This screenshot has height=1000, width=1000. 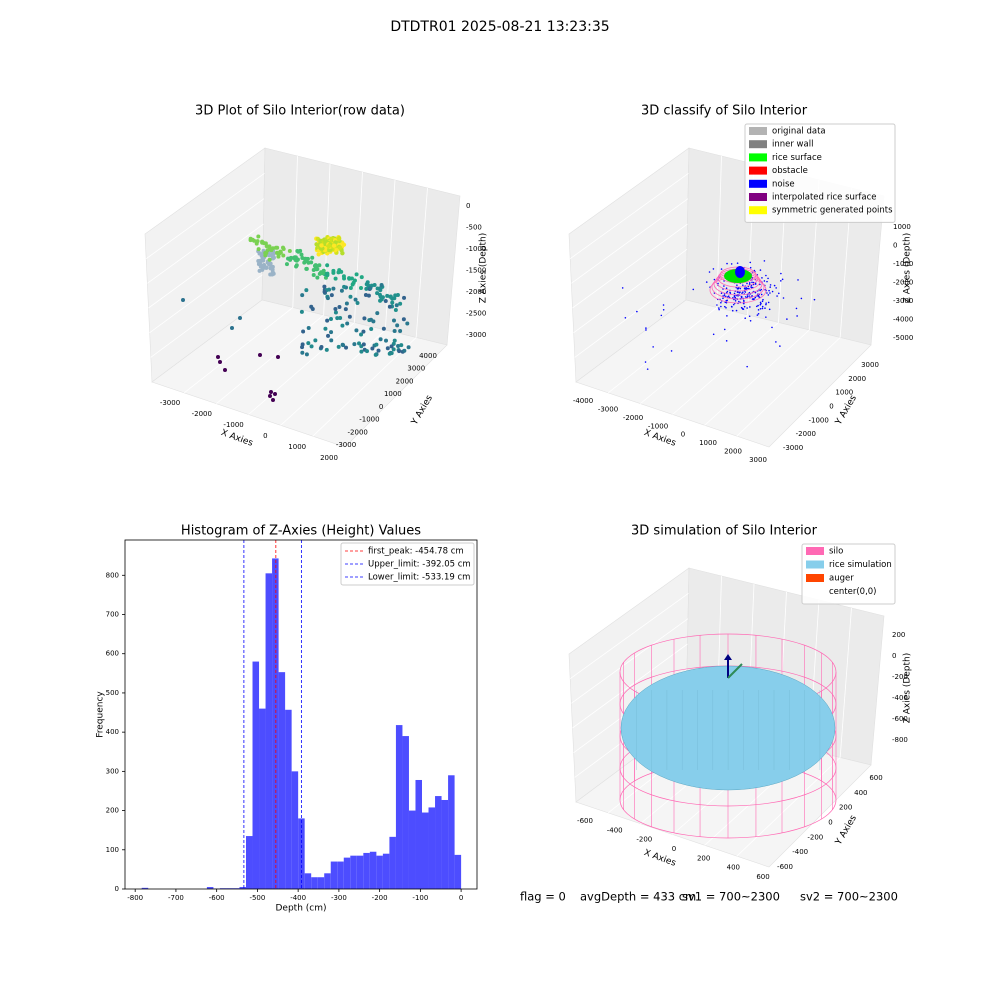 What do you see at coordinates (633, 418) in the screenshot?
I see `x-tick-label: -2000` at bounding box center [633, 418].